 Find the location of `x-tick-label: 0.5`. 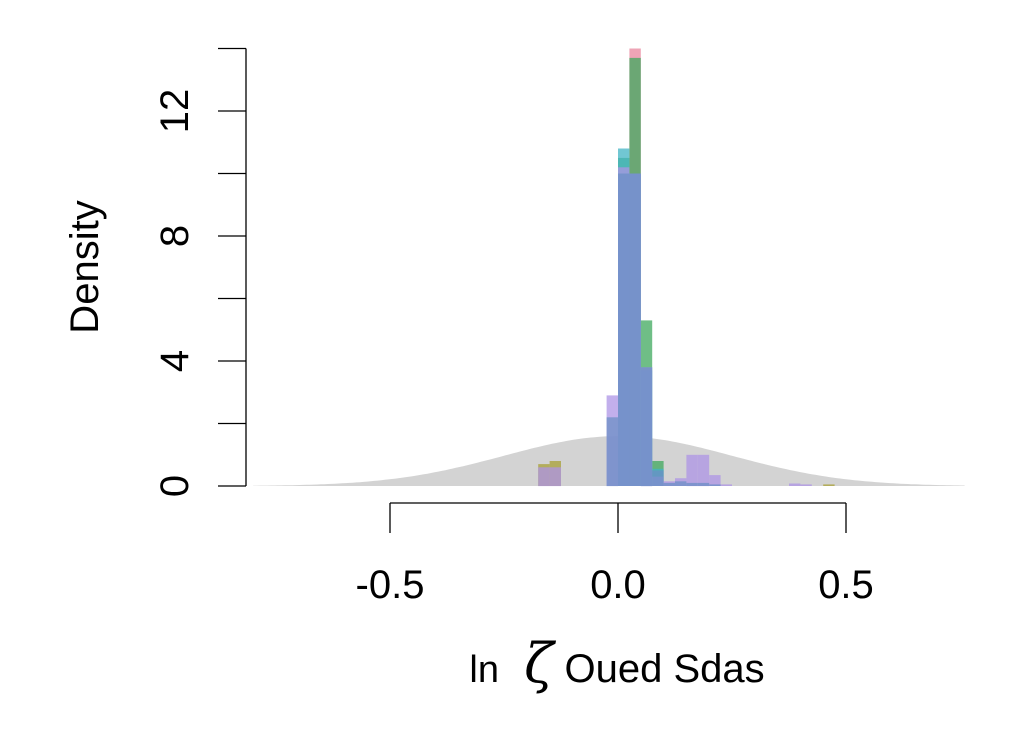

x-tick-label: 0.5 is located at coordinates (846, 585).